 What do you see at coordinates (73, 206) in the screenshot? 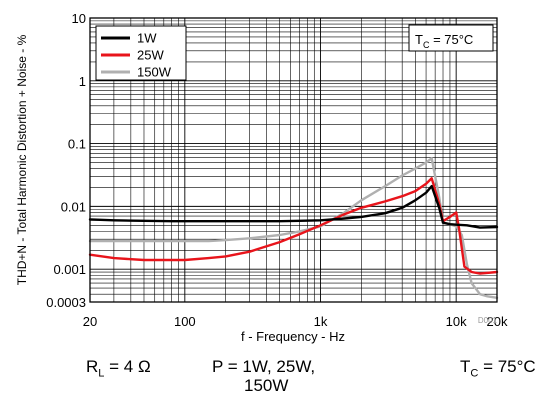
I see `y-tick-label: 0.01` at bounding box center [73, 206].